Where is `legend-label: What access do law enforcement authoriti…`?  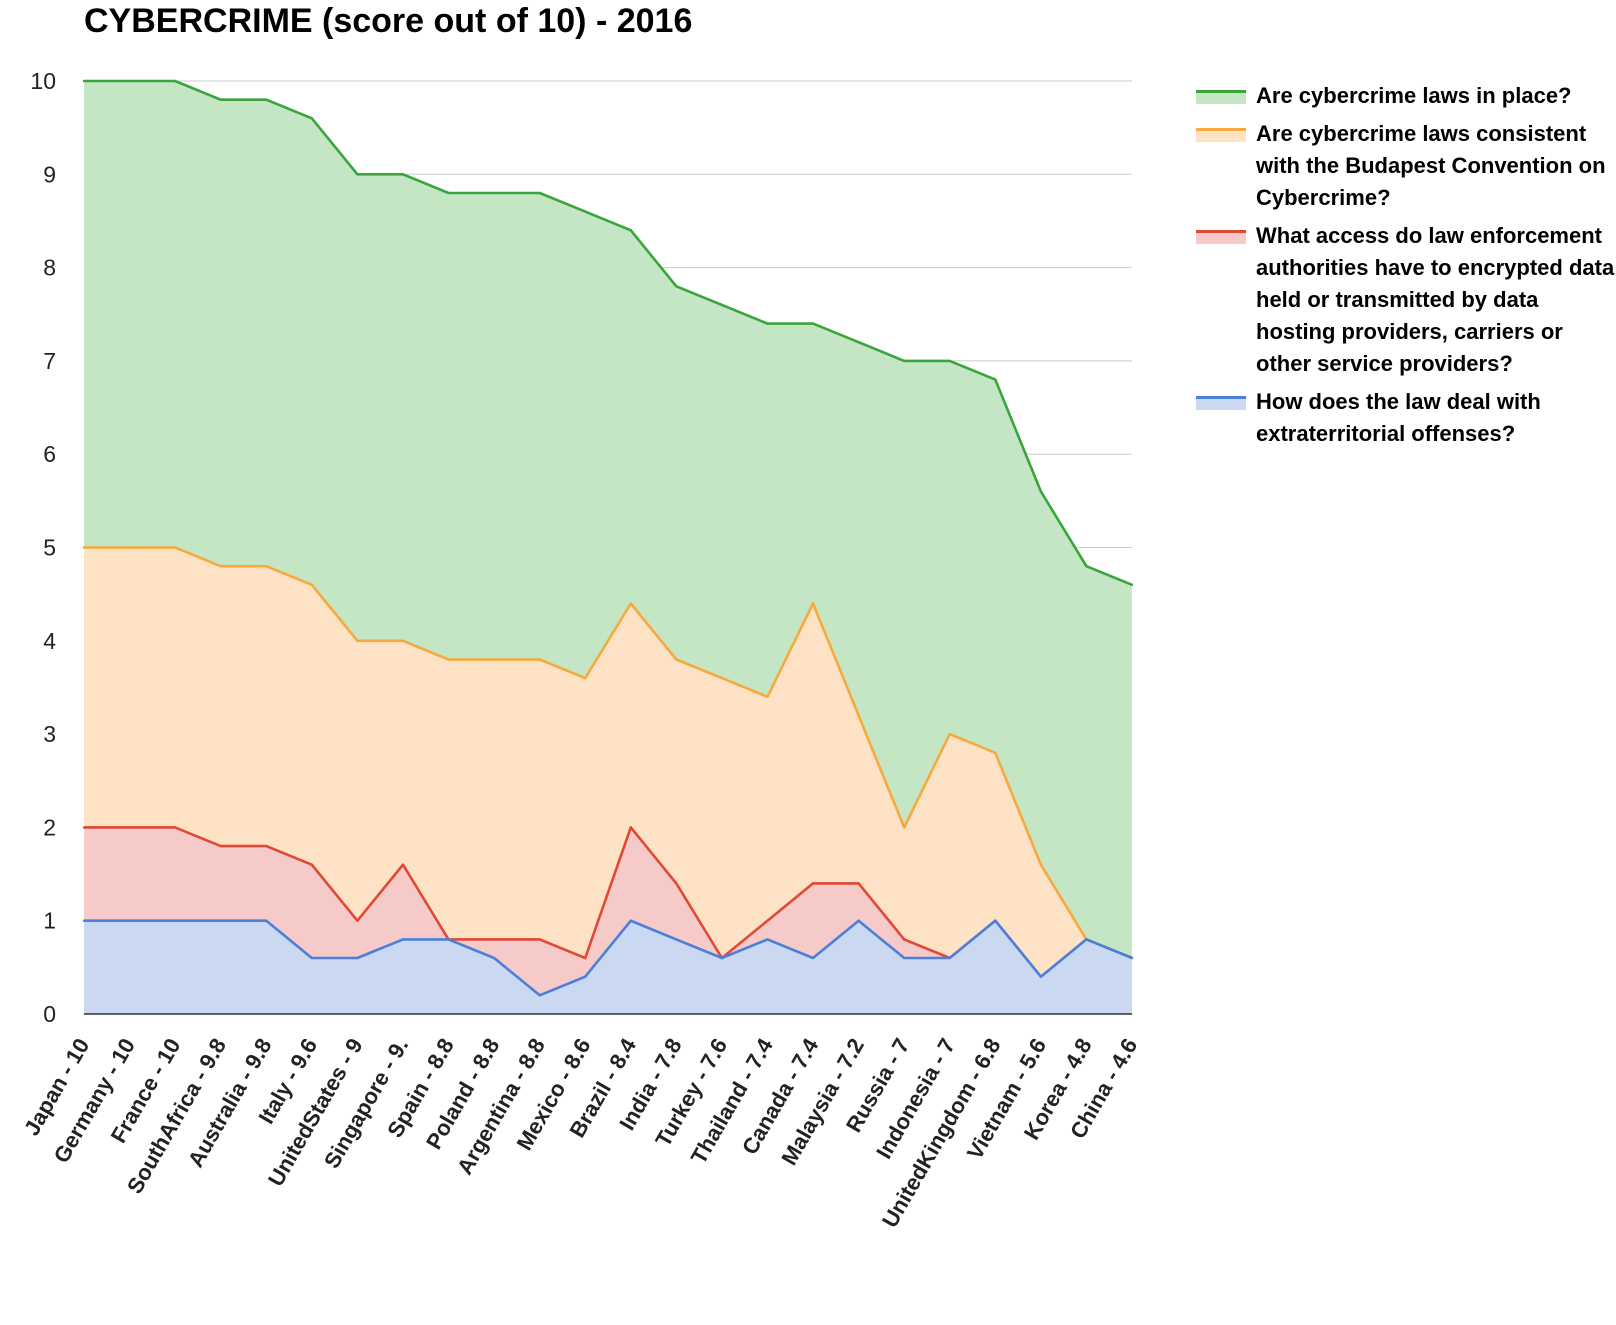 legend-label: What access do law enforcement authoriti… is located at coordinates (1435, 299).